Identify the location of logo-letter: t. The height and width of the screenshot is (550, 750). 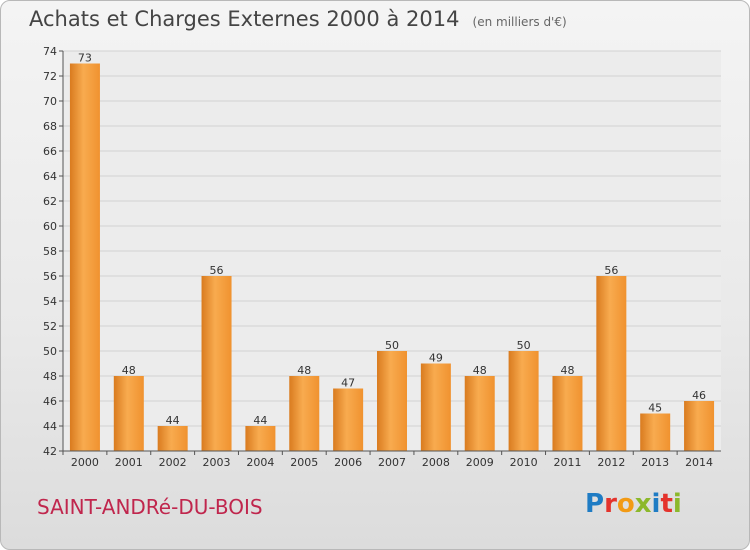
(666, 504).